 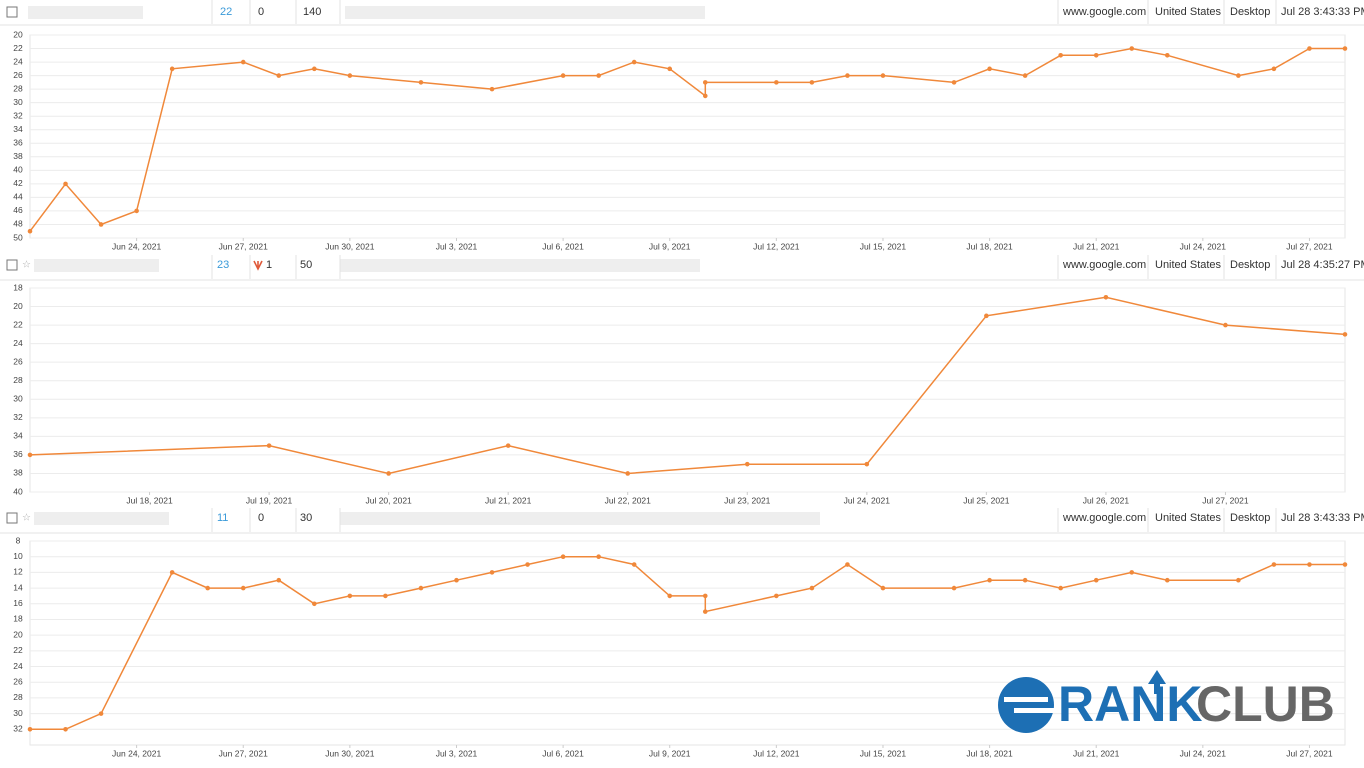 What do you see at coordinates (306, 518) in the screenshot?
I see `volume: 30` at bounding box center [306, 518].